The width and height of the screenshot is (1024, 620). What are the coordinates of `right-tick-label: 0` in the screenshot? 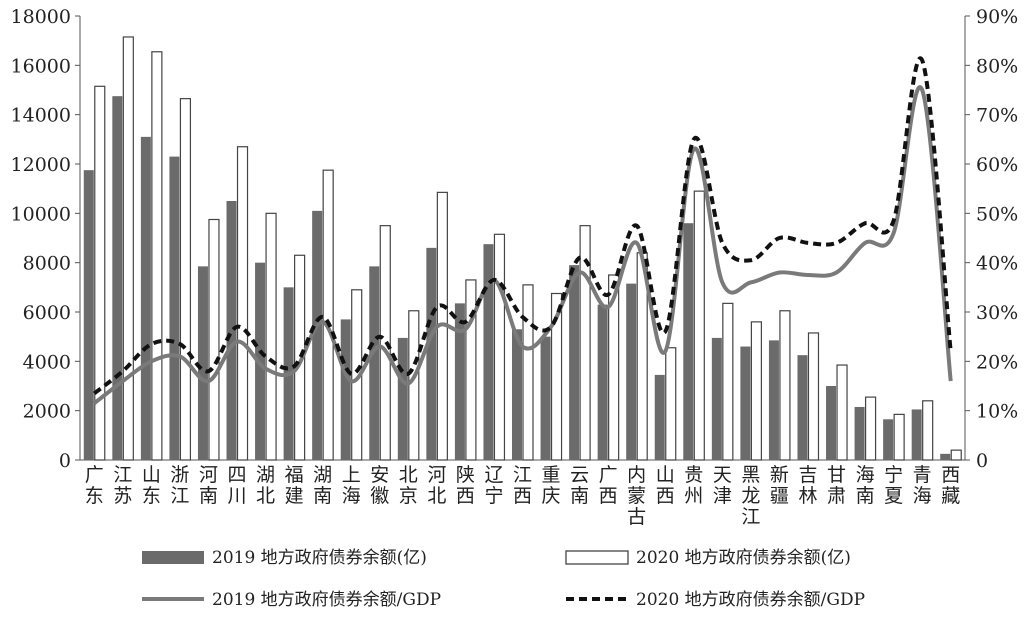 It's located at (982, 461).